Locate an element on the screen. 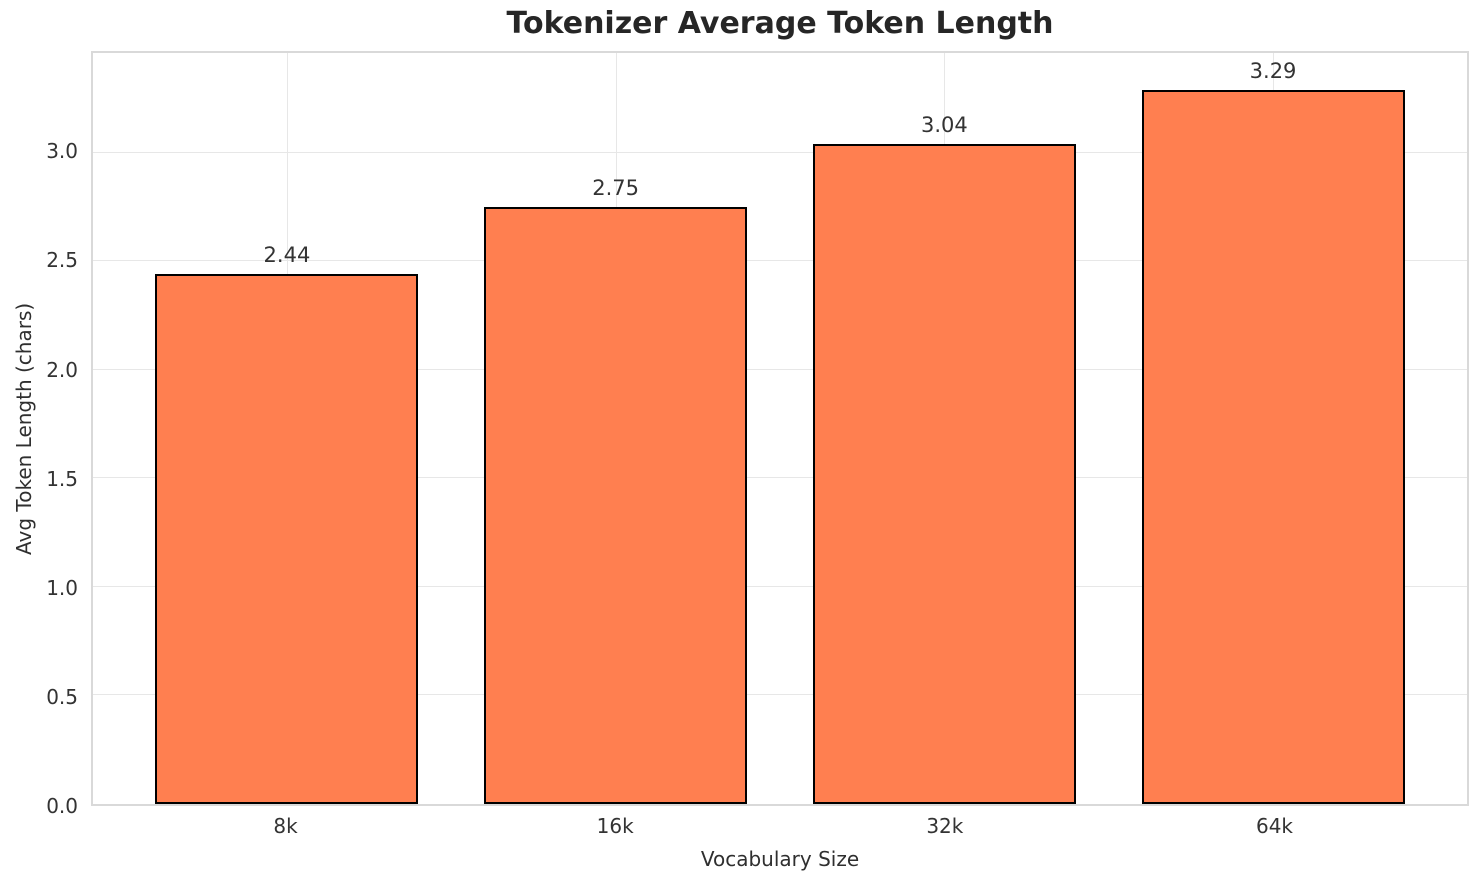 The height and width of the screenshot is (885, 1484). chart-title: Tokenizer Average Token Length is located at coordinates (780, 23).